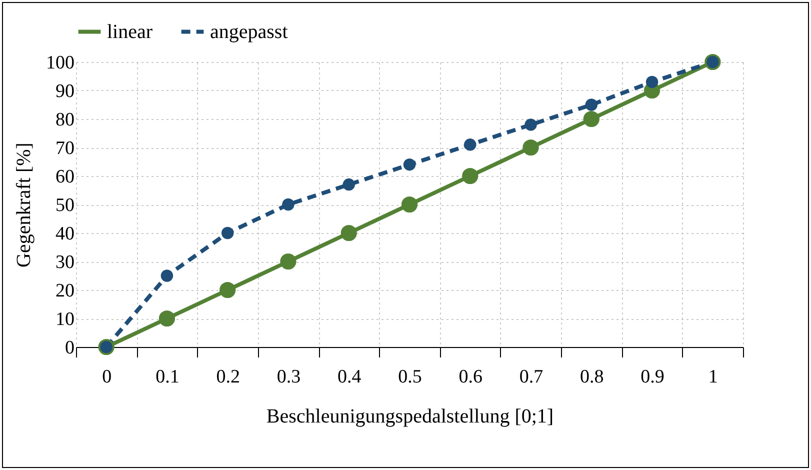 Image resolution: width=811 pixels, height=470 pixels. Describe the element at coordinates (228, 377) in the screenshot. I see `x-tick-label: 0.2` at that location.